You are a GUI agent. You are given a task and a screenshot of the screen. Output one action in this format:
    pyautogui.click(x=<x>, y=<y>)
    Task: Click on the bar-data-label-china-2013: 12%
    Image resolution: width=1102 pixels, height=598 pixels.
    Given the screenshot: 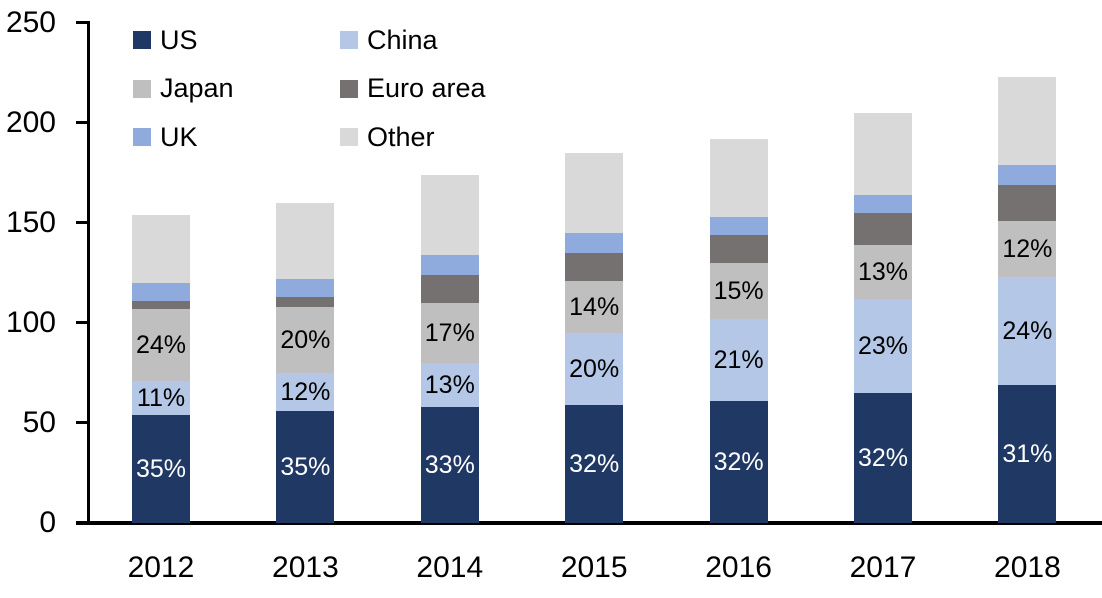 What is the action you would take?
    pyautogui.click(x=305, y=391)
    